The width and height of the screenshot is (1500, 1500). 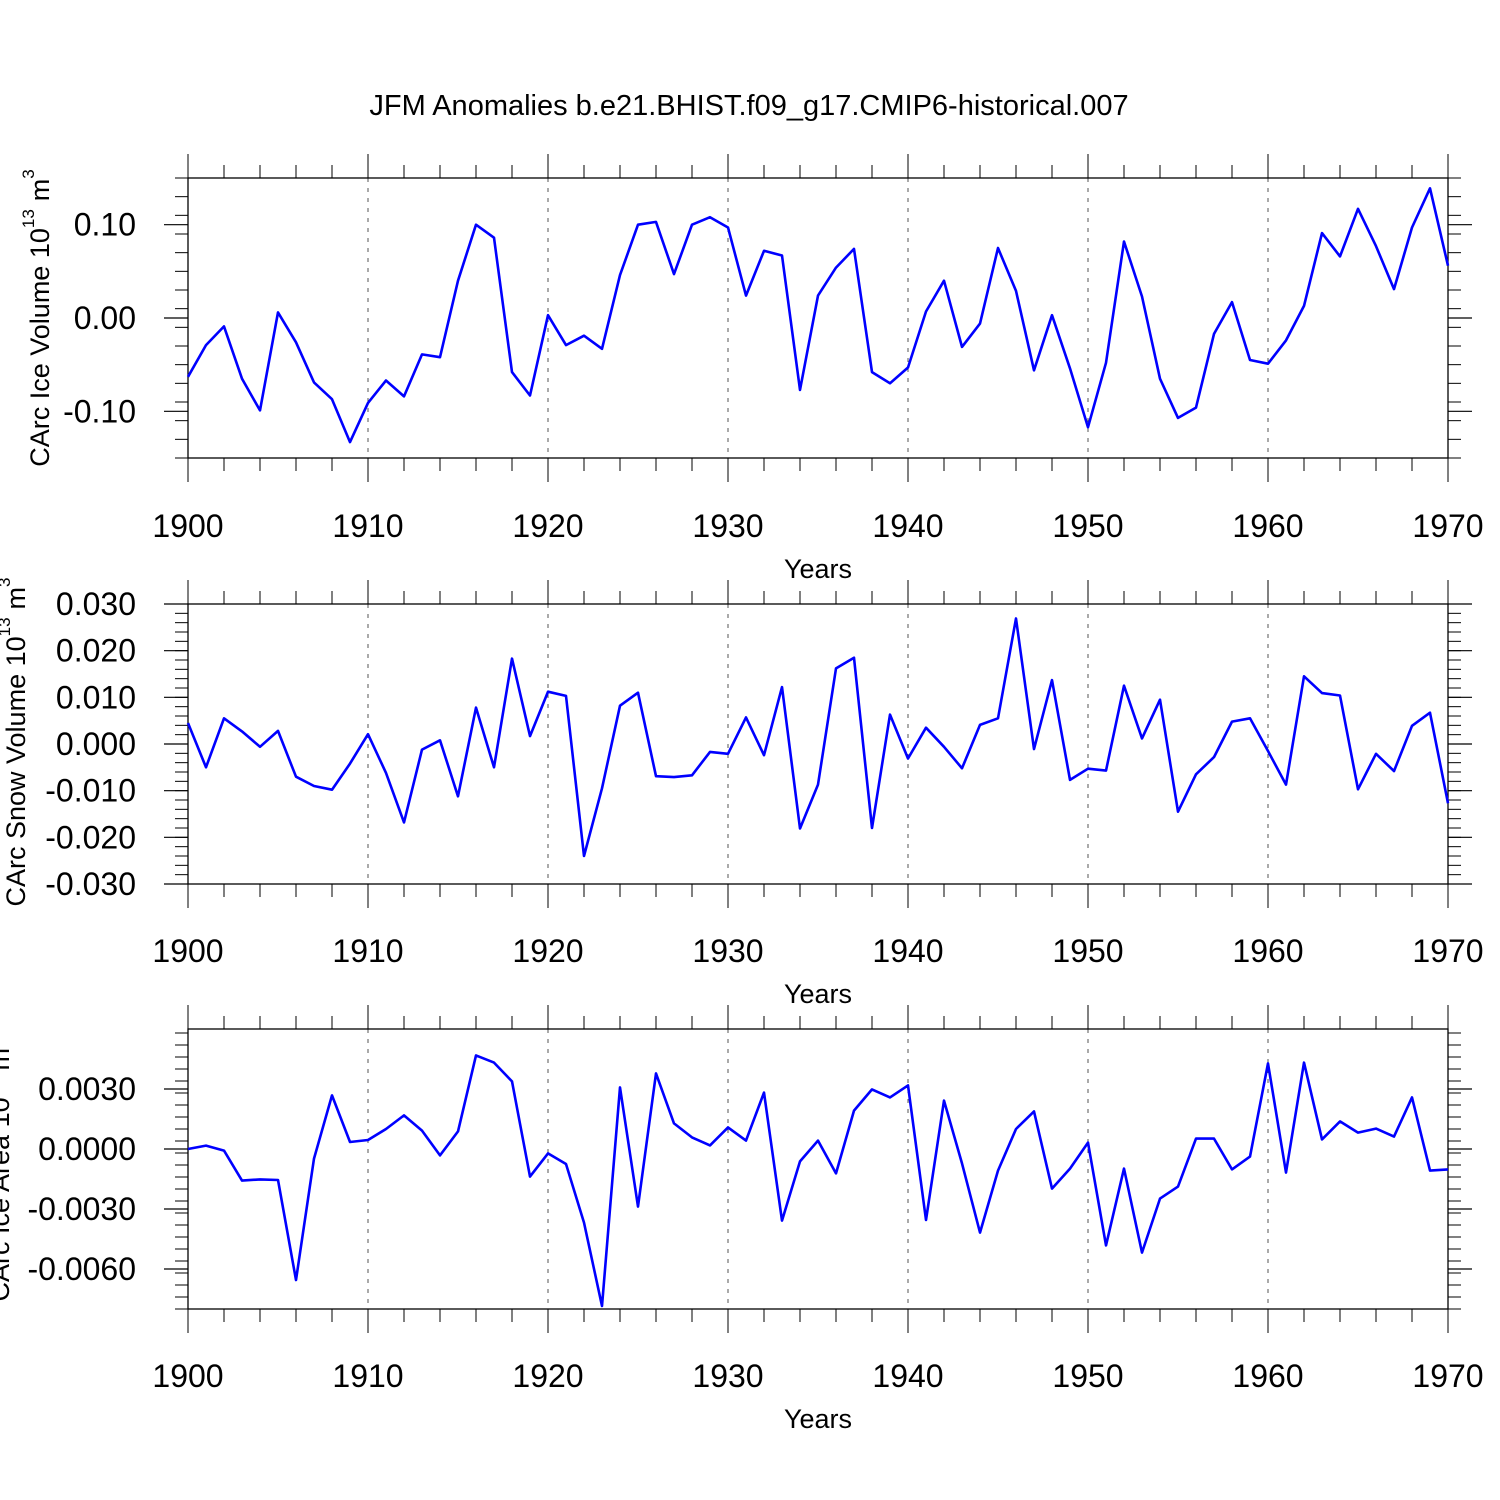 What do you see at coordinates (90, 791) in the screenshot?
I see `y-tick-label: -0.010` at bounding box center [90, 791].